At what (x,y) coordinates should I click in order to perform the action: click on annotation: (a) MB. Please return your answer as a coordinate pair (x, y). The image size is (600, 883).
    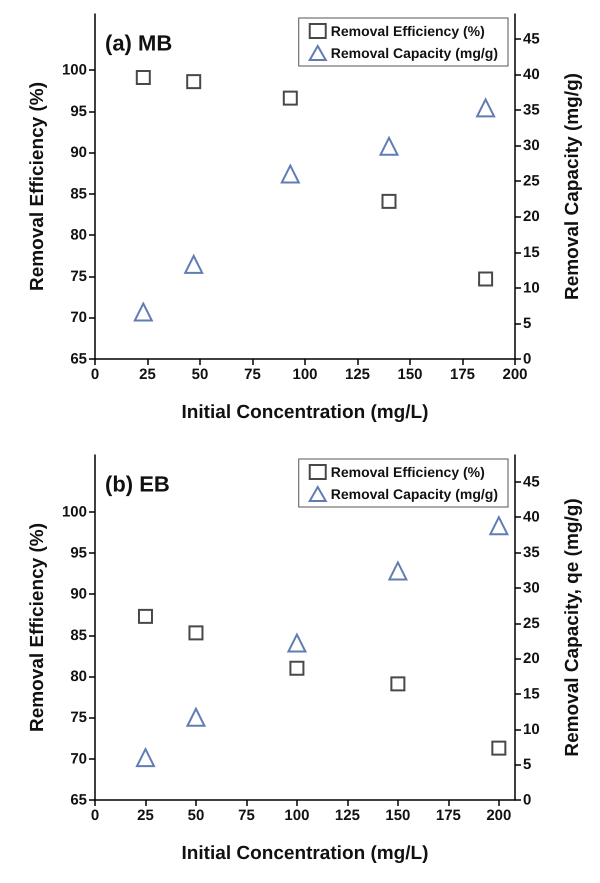
    Looking at the image, I should click on (138, 43).